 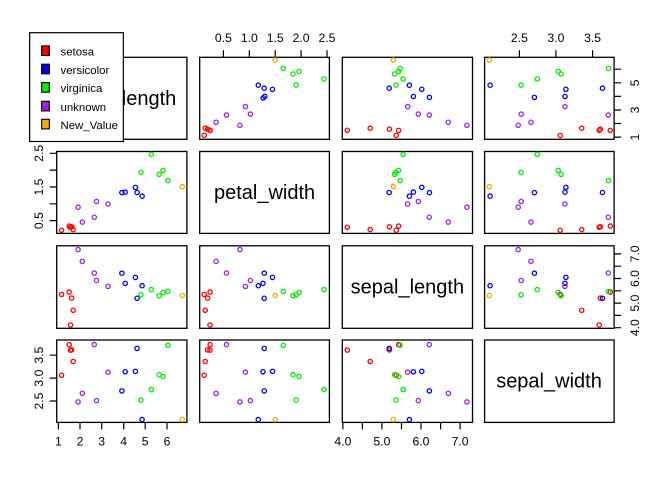 I want to click on svg-text: setosa, so click(x=78, y=53).